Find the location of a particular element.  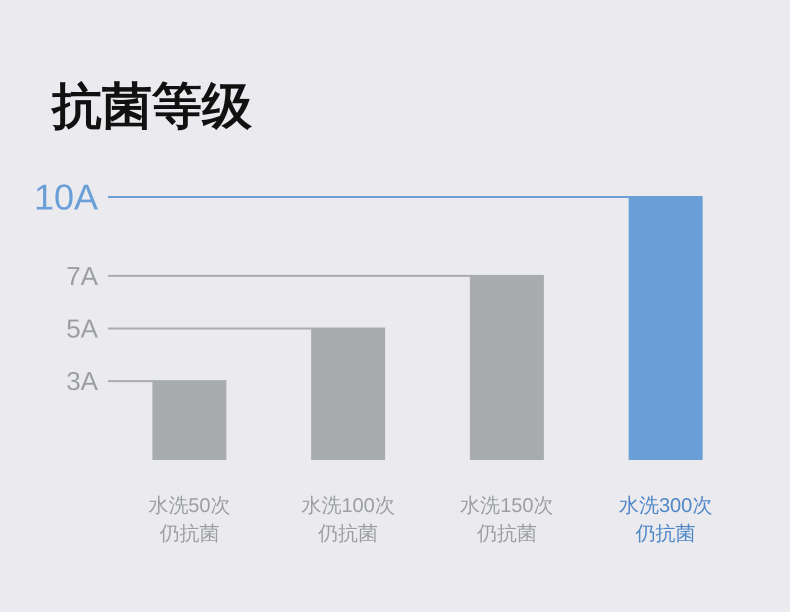

x-tick-label: 水洗300次仍抗菌 is located at coordinates (665, 520).